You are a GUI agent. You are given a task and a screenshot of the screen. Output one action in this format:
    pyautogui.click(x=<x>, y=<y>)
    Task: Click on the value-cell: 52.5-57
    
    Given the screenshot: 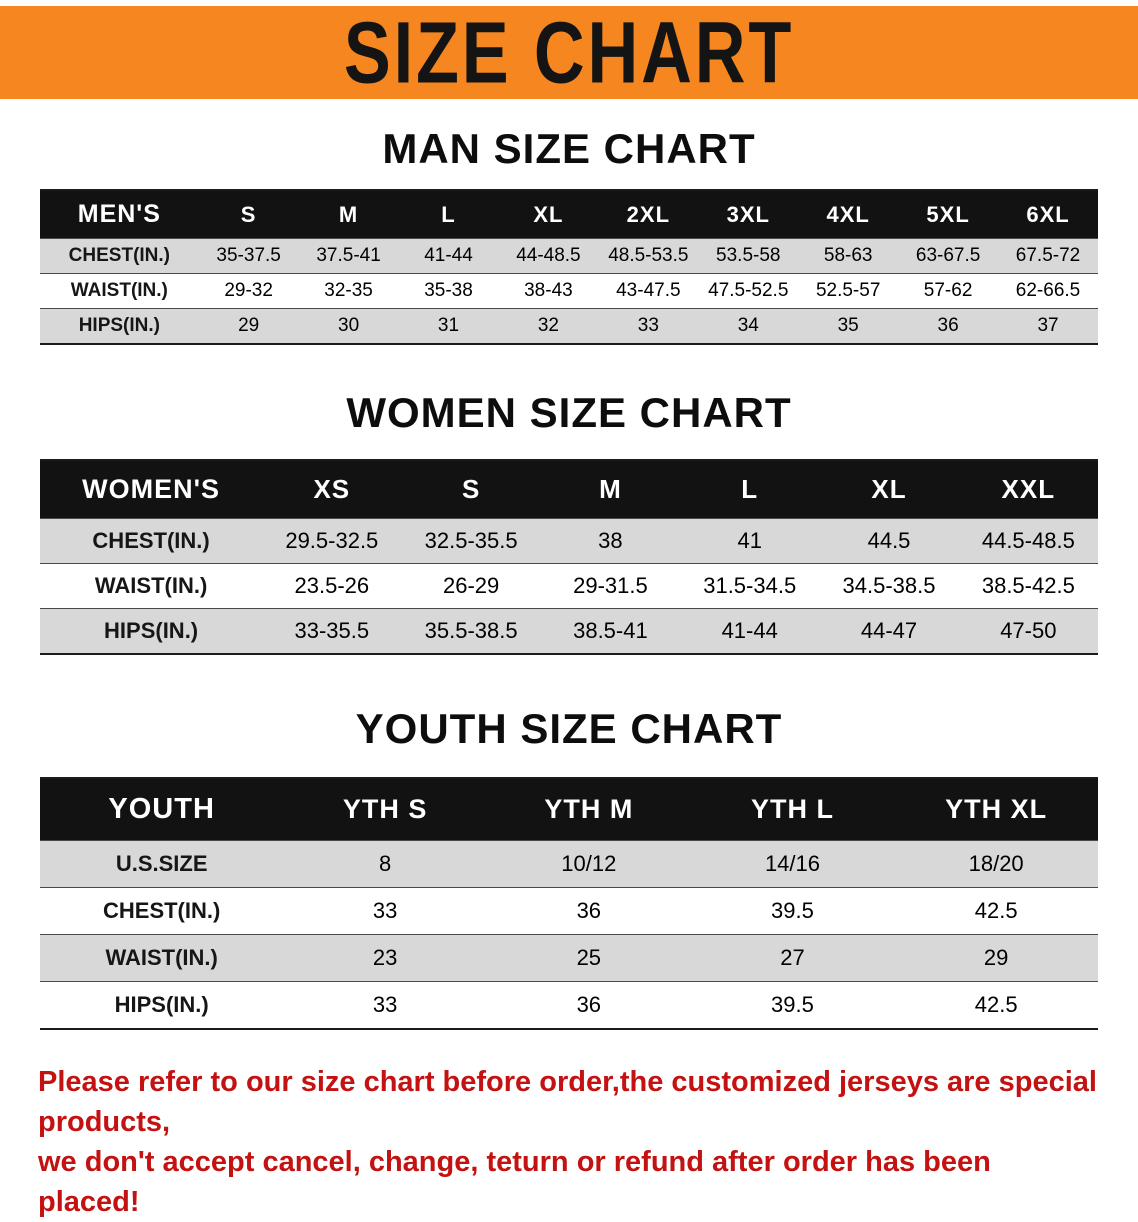 What is the action you would take?
    pyautogui.click(x=848, y=290)
    